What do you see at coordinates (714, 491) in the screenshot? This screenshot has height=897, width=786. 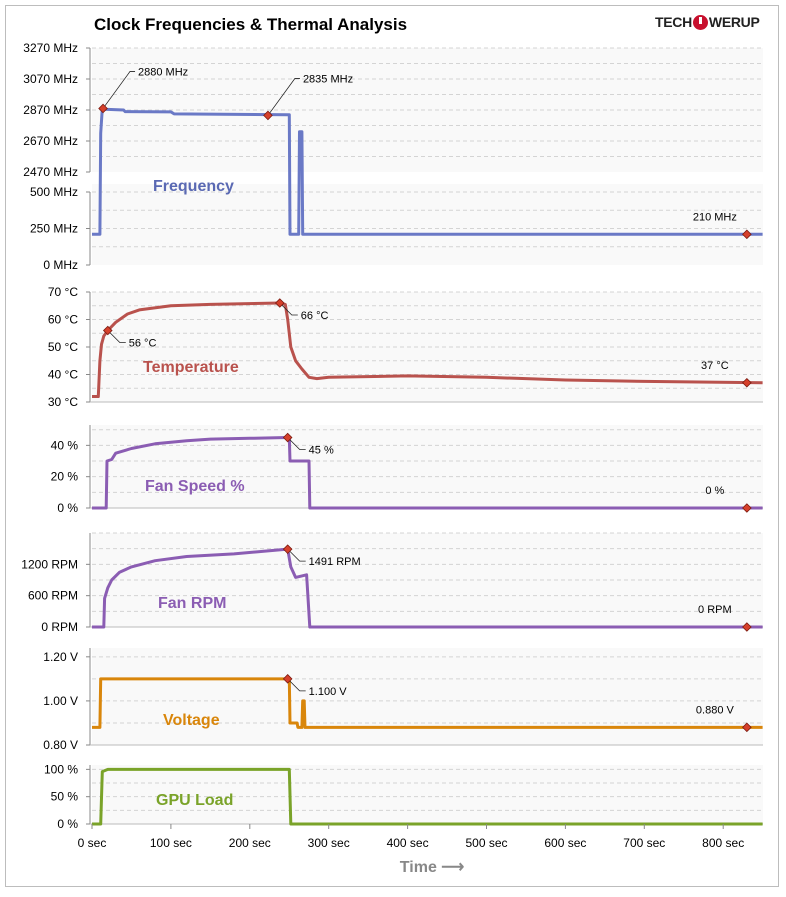 I see `annotation-label: 0 %` at bounding box center [714, 491].